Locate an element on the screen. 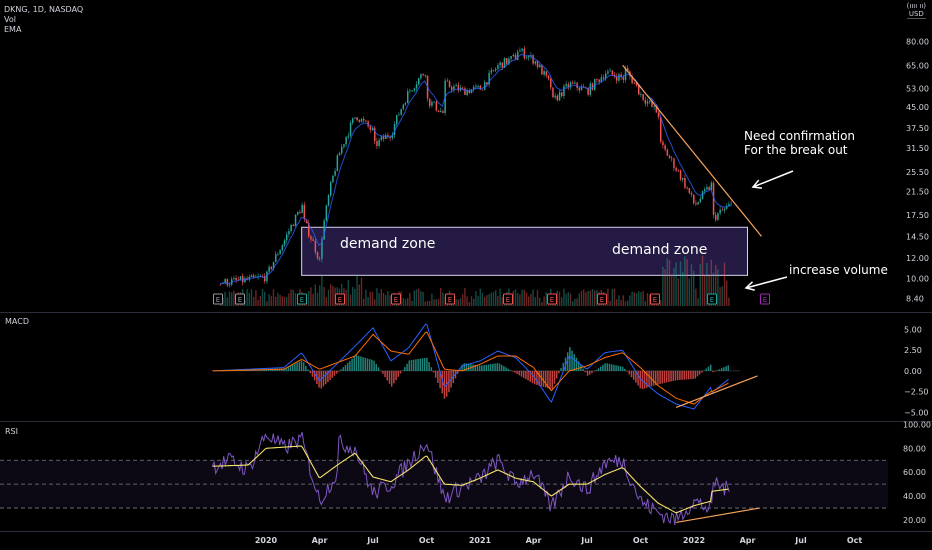 This screenshot has height=550, width=932. macd-pane-label: MACD is located at coordinates (17, 321).